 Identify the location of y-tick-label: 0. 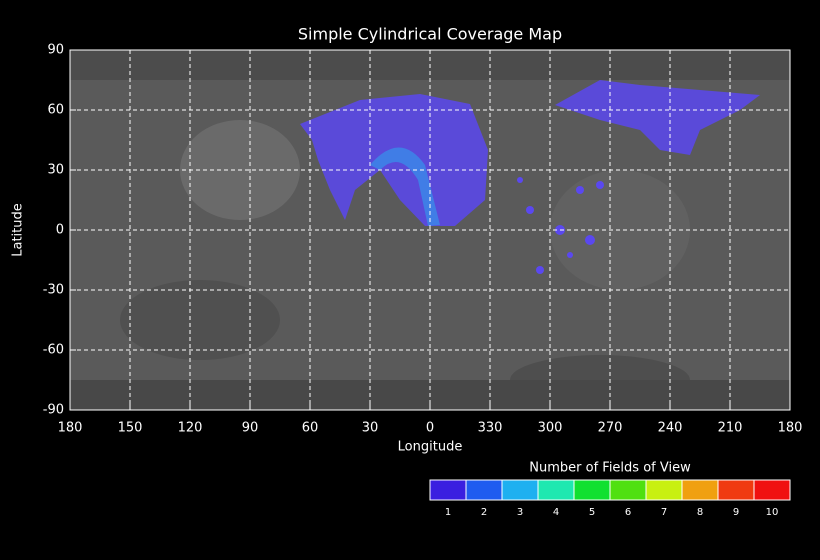
(60, 230).